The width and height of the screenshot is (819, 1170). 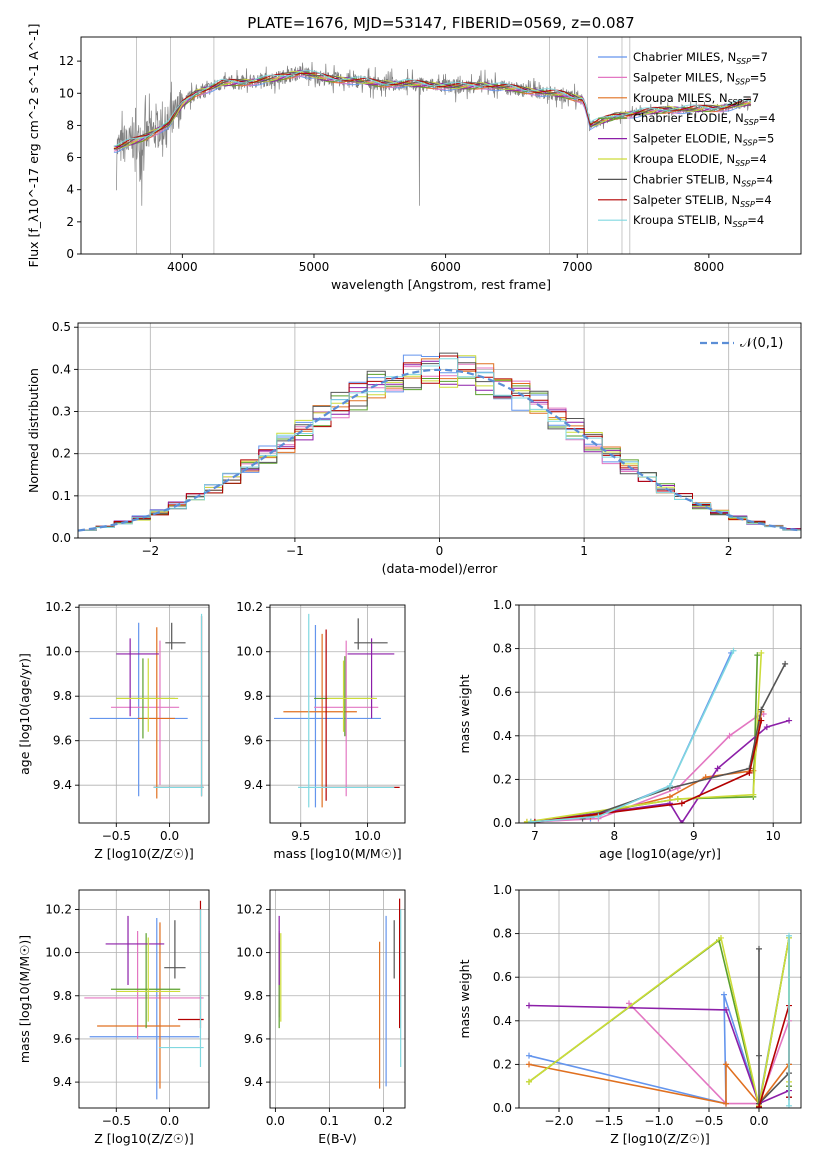 What do you see at coordinates (70, 254) in the screenshot?
I see `y-tick-label: 0` at bounding box center [70, 254].